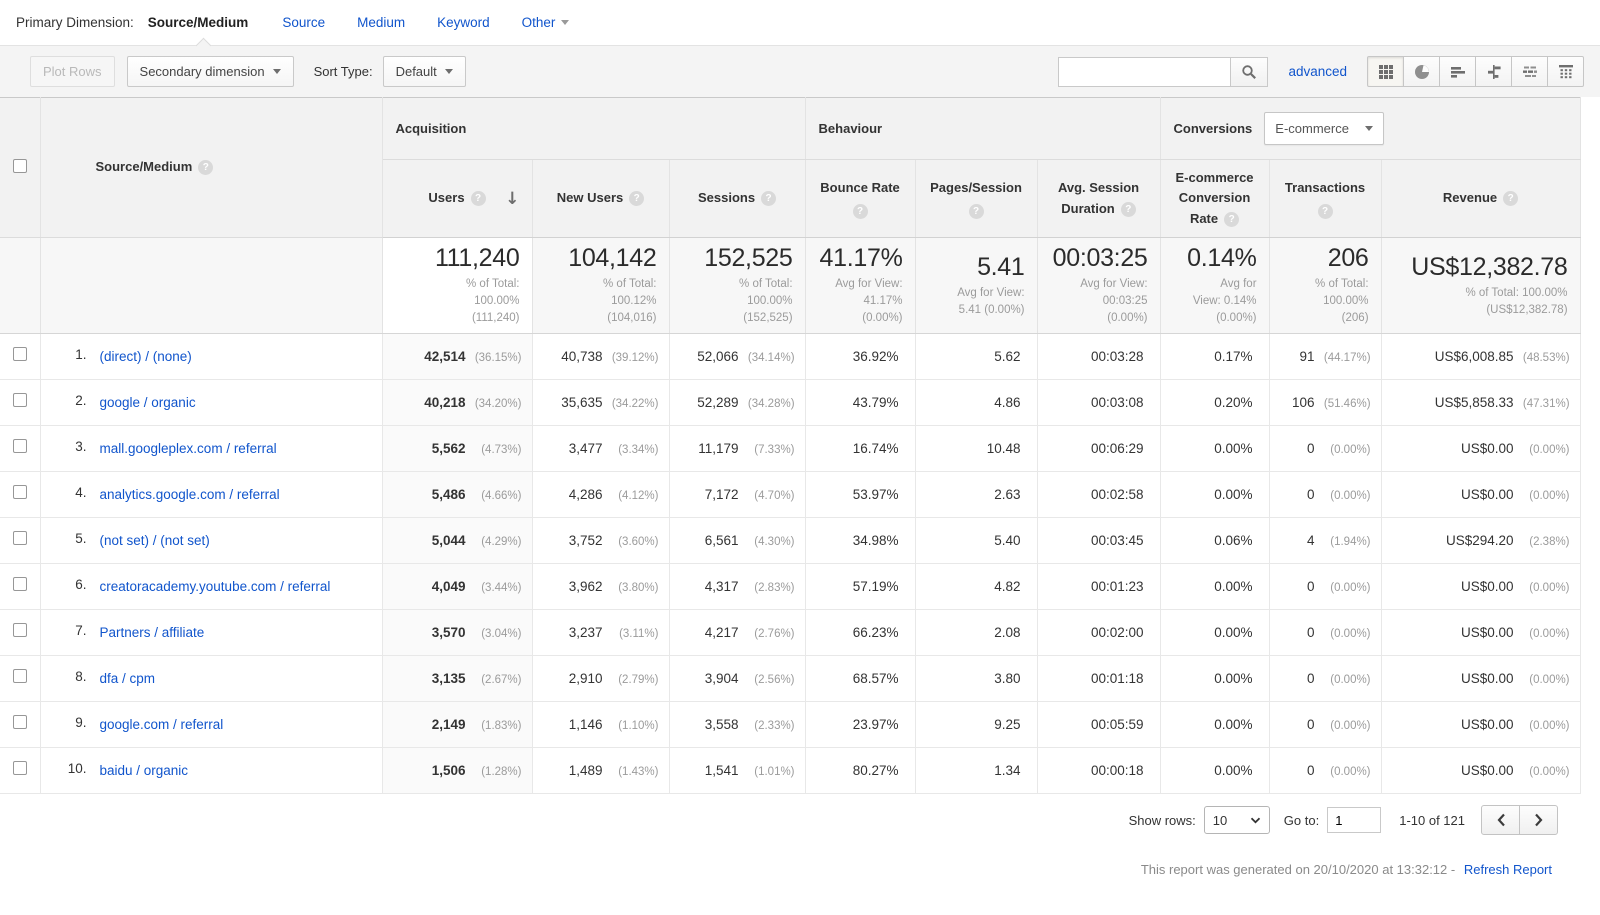  What do you see at coordinates (1144, 71) in the screenshot?
I see `search-input` at bounding box center [1144, 71].